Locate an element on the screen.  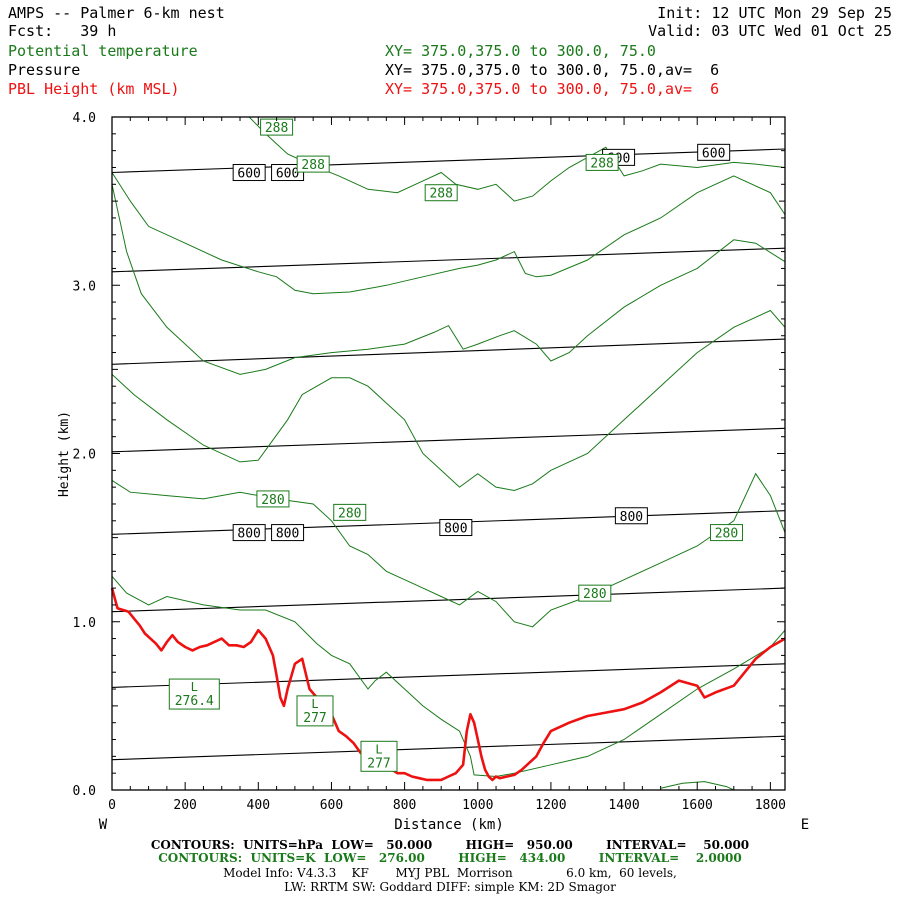
pressure-label-7-text: 800 is located at coordinates (631, 517).